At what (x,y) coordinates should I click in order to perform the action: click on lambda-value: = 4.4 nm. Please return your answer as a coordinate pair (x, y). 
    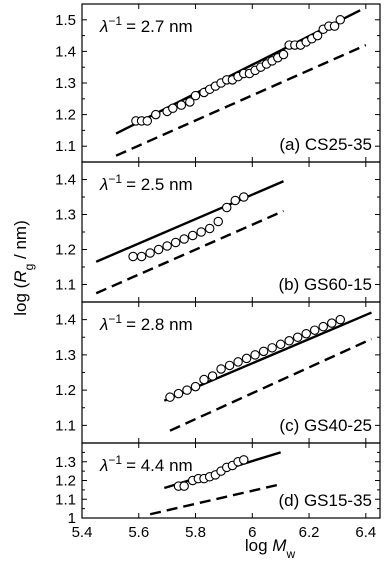
    Looking at the image, I should click on (159, 465).